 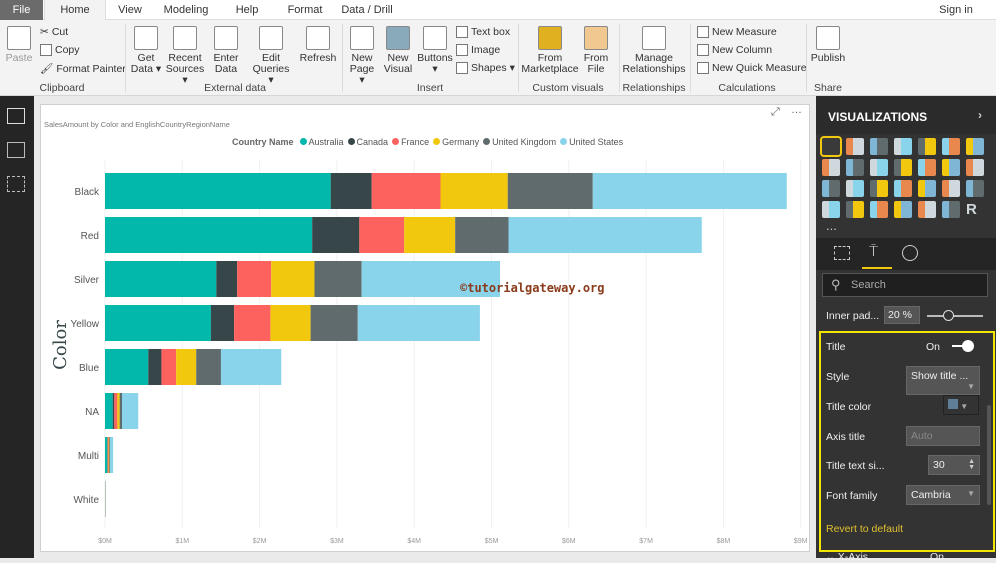 I want to click on font-family-dropdown: Cambria▼, so click(x=943, y=495).